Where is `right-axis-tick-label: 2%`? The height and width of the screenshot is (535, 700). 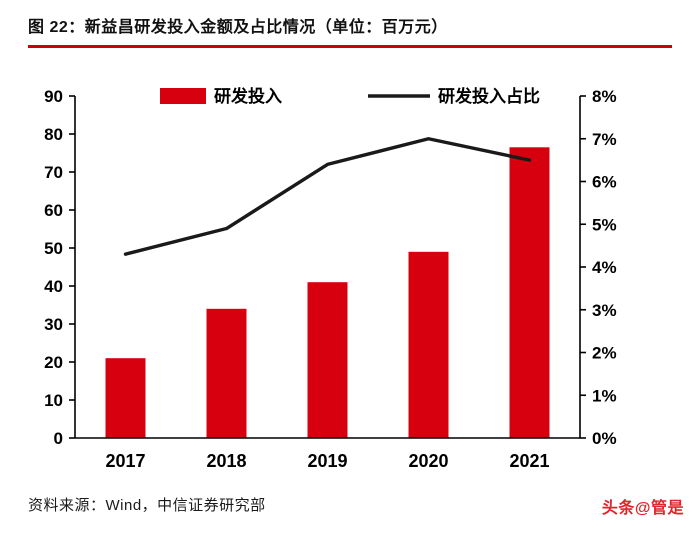 right-axis-tick-label: 2% is located at coordinates (604, 353).